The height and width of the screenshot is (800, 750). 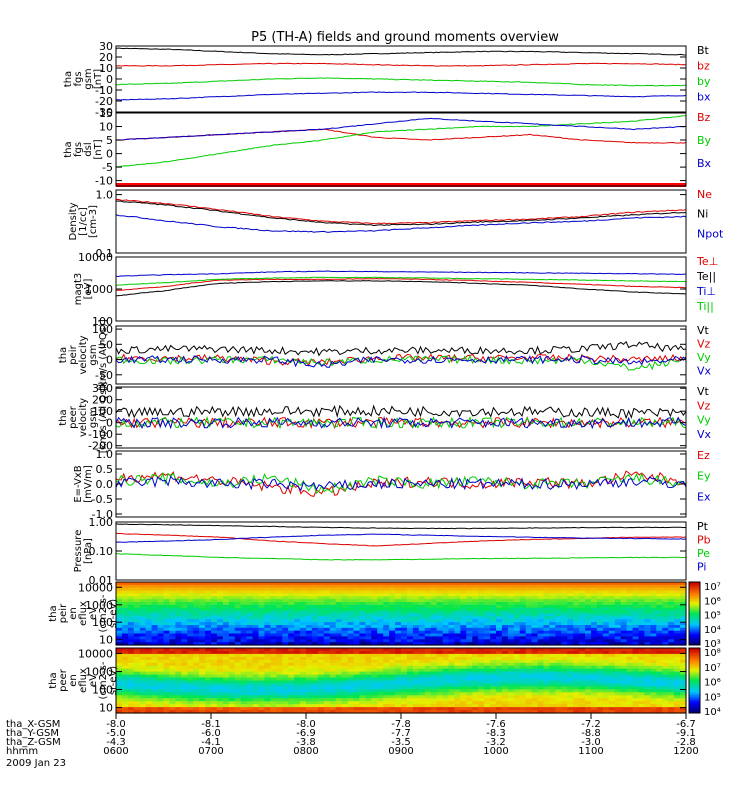 I want to click on y-tick-label: 0, so click(x=109, y=154).